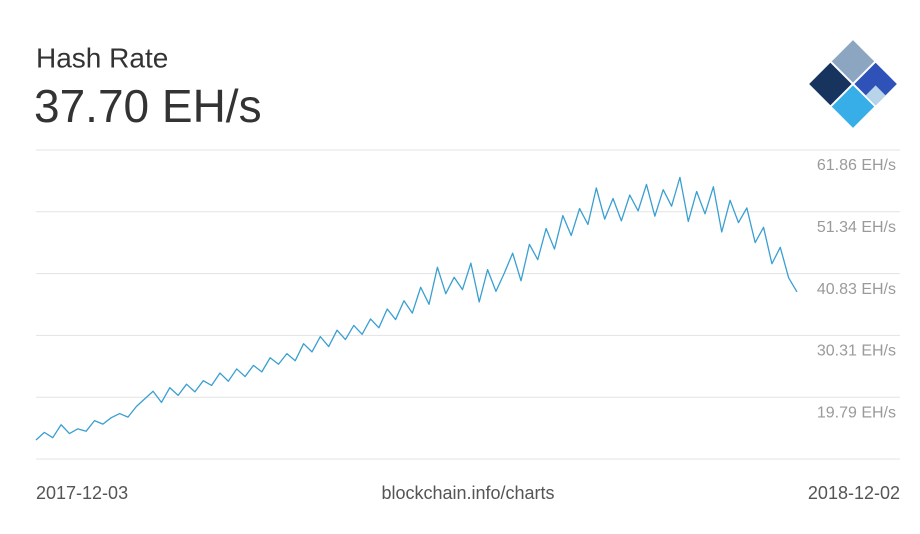 Image resolution: width=920 pixels, height=534 pixels. I want to click on logo, so click(853, 84).